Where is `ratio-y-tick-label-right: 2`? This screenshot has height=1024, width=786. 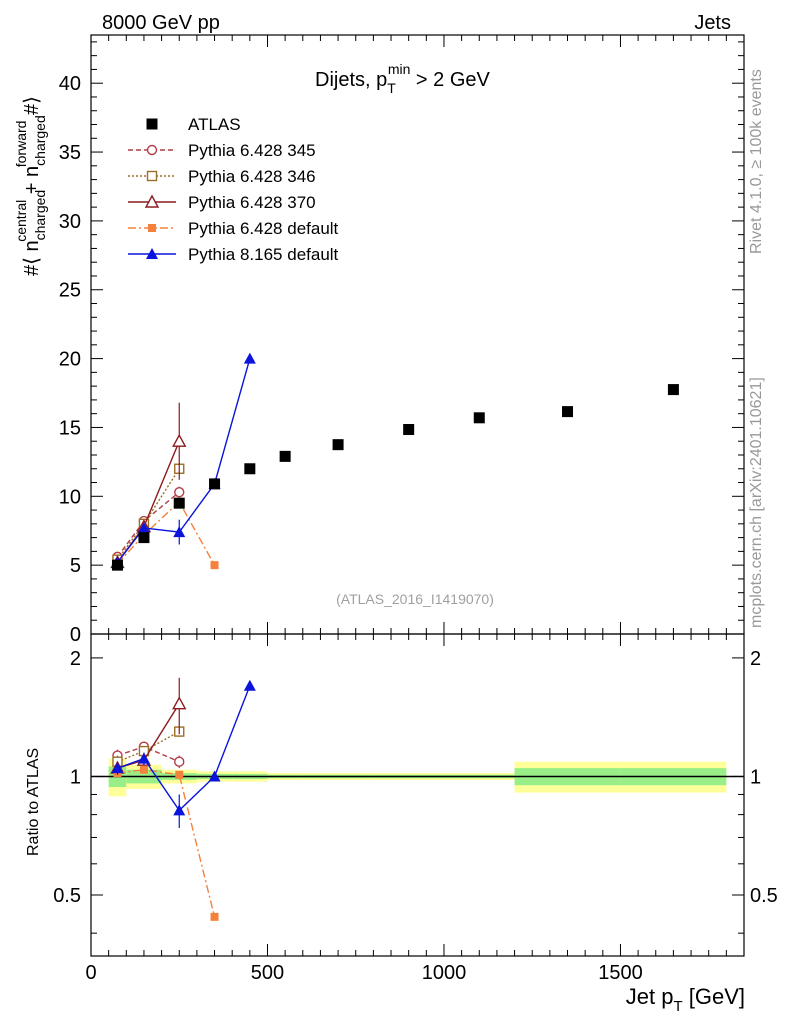
ratio-y-tick-label-right: 2 is located at coordinates (755, 659).